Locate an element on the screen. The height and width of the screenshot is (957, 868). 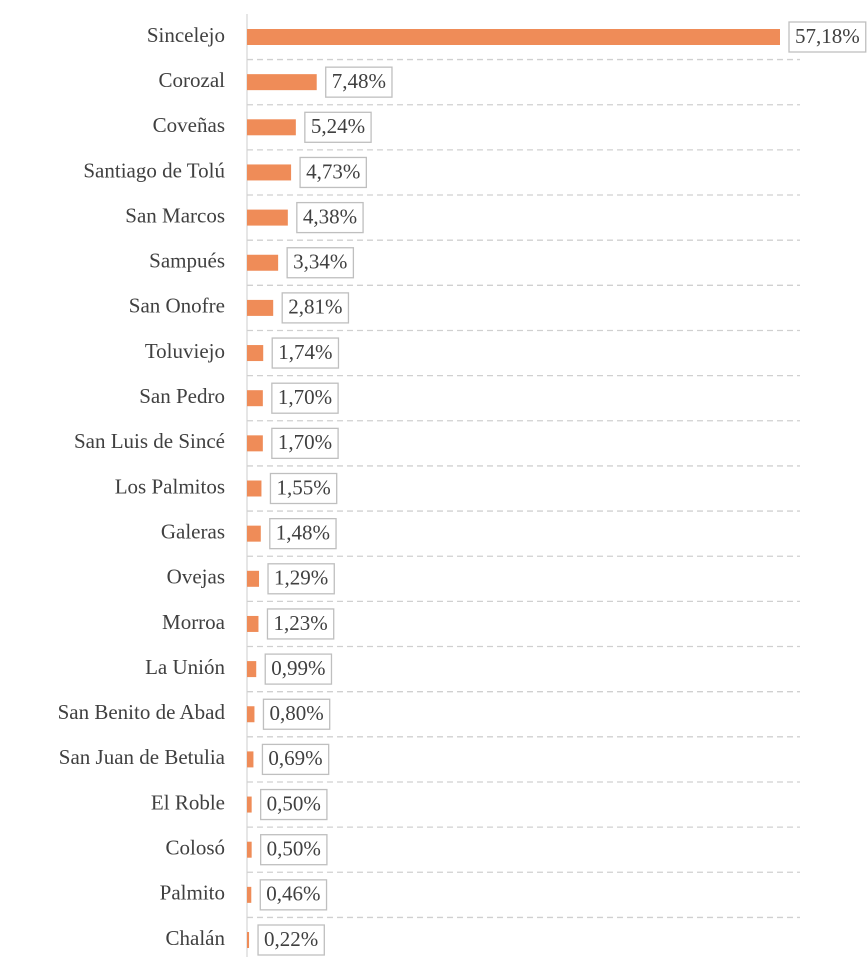
category-label: Palmito is located at coordinates (192, 893).